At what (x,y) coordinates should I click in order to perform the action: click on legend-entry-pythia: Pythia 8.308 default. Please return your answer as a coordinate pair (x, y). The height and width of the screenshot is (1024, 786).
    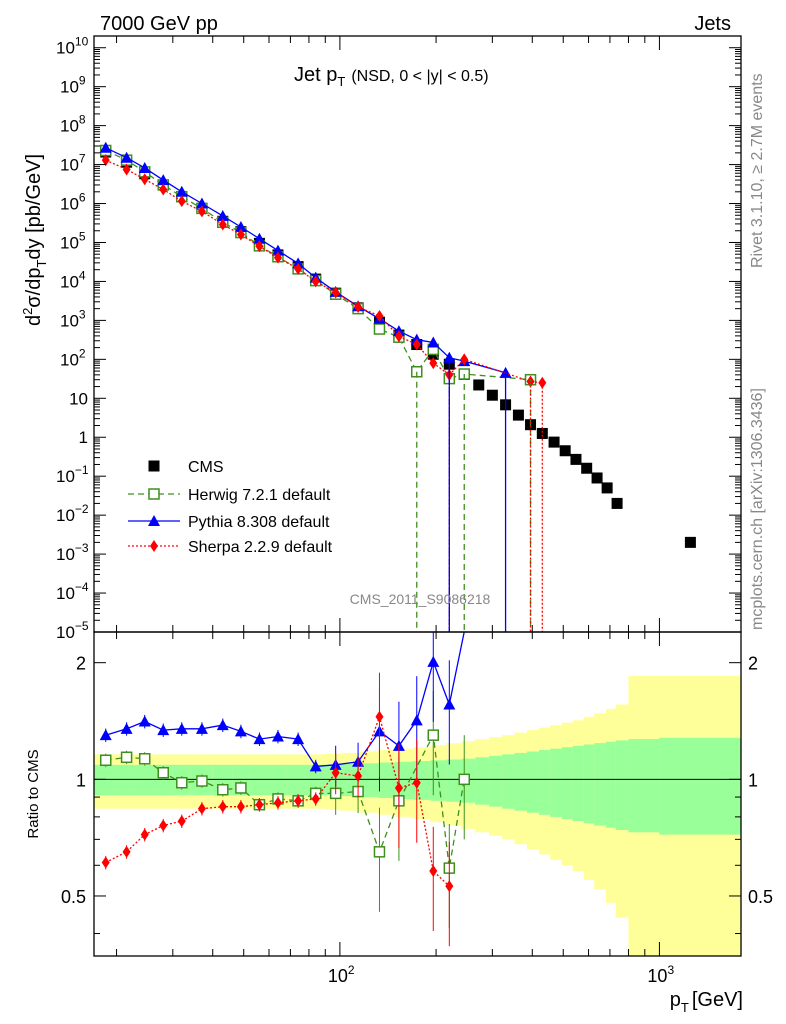
    Looking at the image, I should click on (229, 522).